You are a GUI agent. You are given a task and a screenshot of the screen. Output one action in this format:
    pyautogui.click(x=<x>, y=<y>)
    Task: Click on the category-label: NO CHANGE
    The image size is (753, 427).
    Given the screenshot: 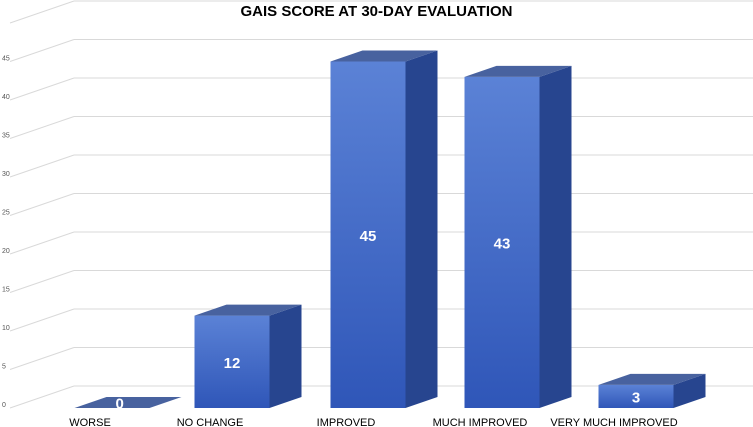 What is the action you would take?
    pyautogui.click(x=210, y=422)
    